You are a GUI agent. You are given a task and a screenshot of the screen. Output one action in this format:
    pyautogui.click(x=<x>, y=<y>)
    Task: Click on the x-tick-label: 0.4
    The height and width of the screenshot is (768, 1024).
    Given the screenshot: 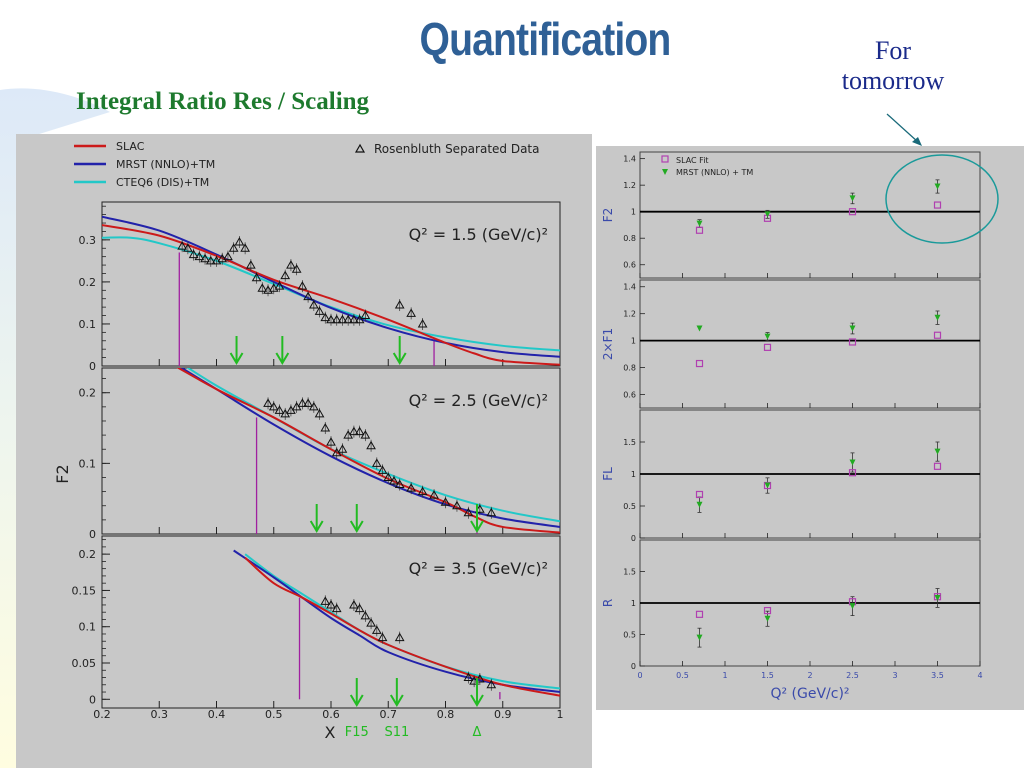 What is the action you would take?
    pyautogui.click(x=217, y=714)
    